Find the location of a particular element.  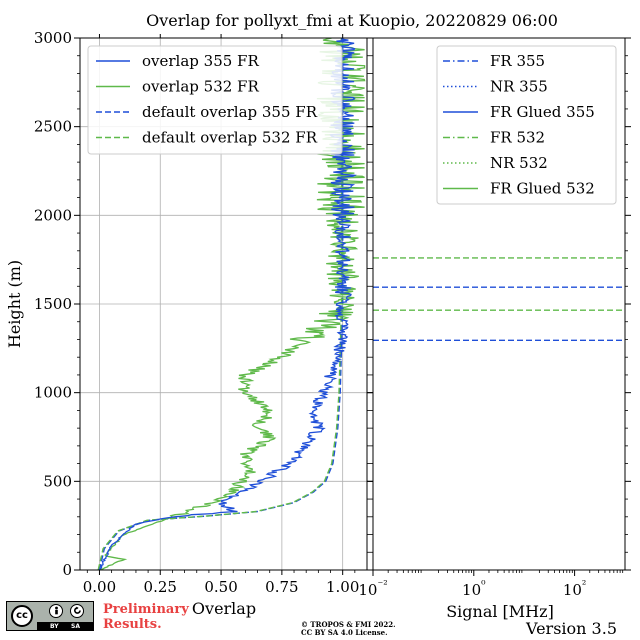

signal-x-tick-label: 10² is located at coordinates (575, 588).